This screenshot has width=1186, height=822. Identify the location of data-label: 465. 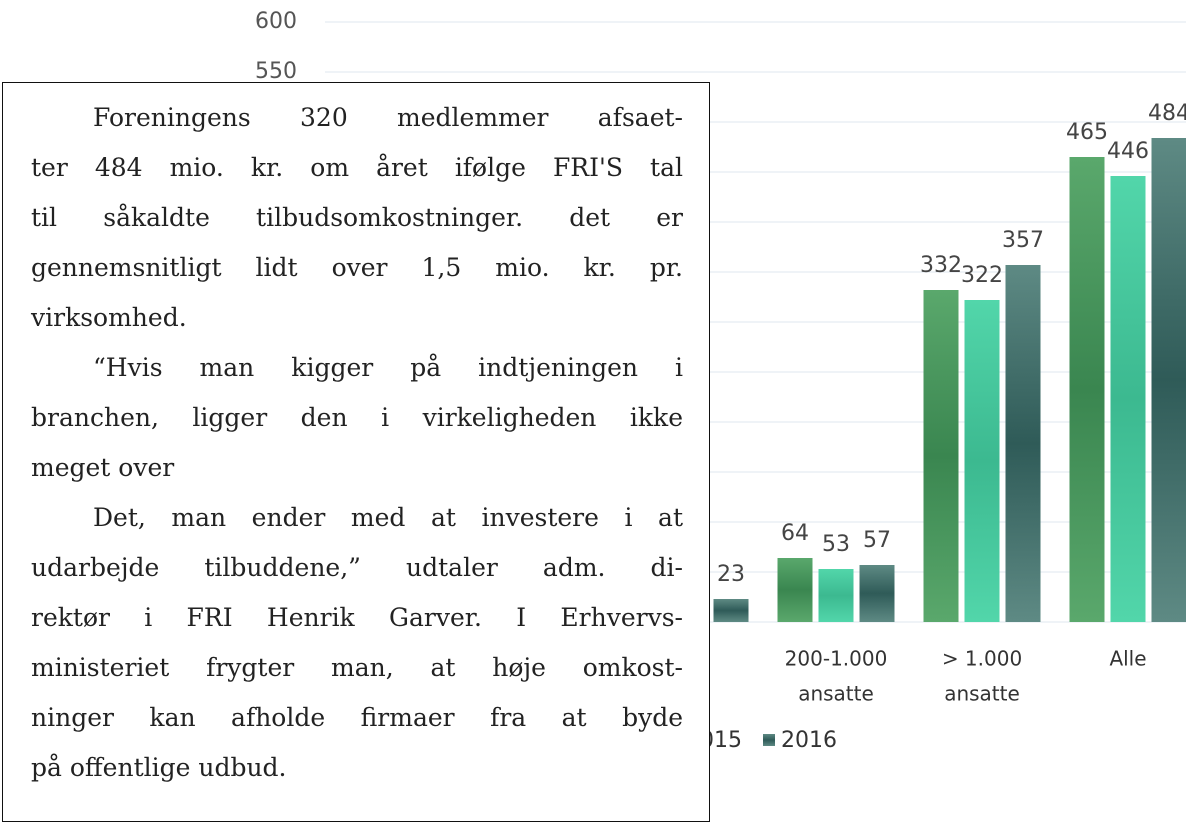
(1087, 132).